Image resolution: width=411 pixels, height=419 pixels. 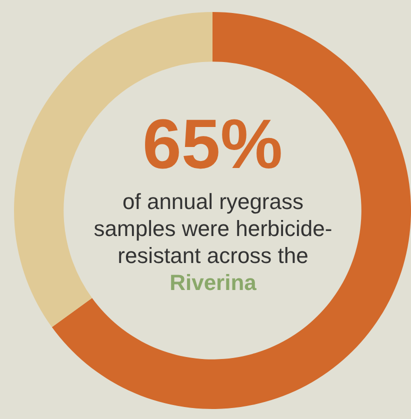 I want to click on data-label: 65%, so click(x=212, y=143).